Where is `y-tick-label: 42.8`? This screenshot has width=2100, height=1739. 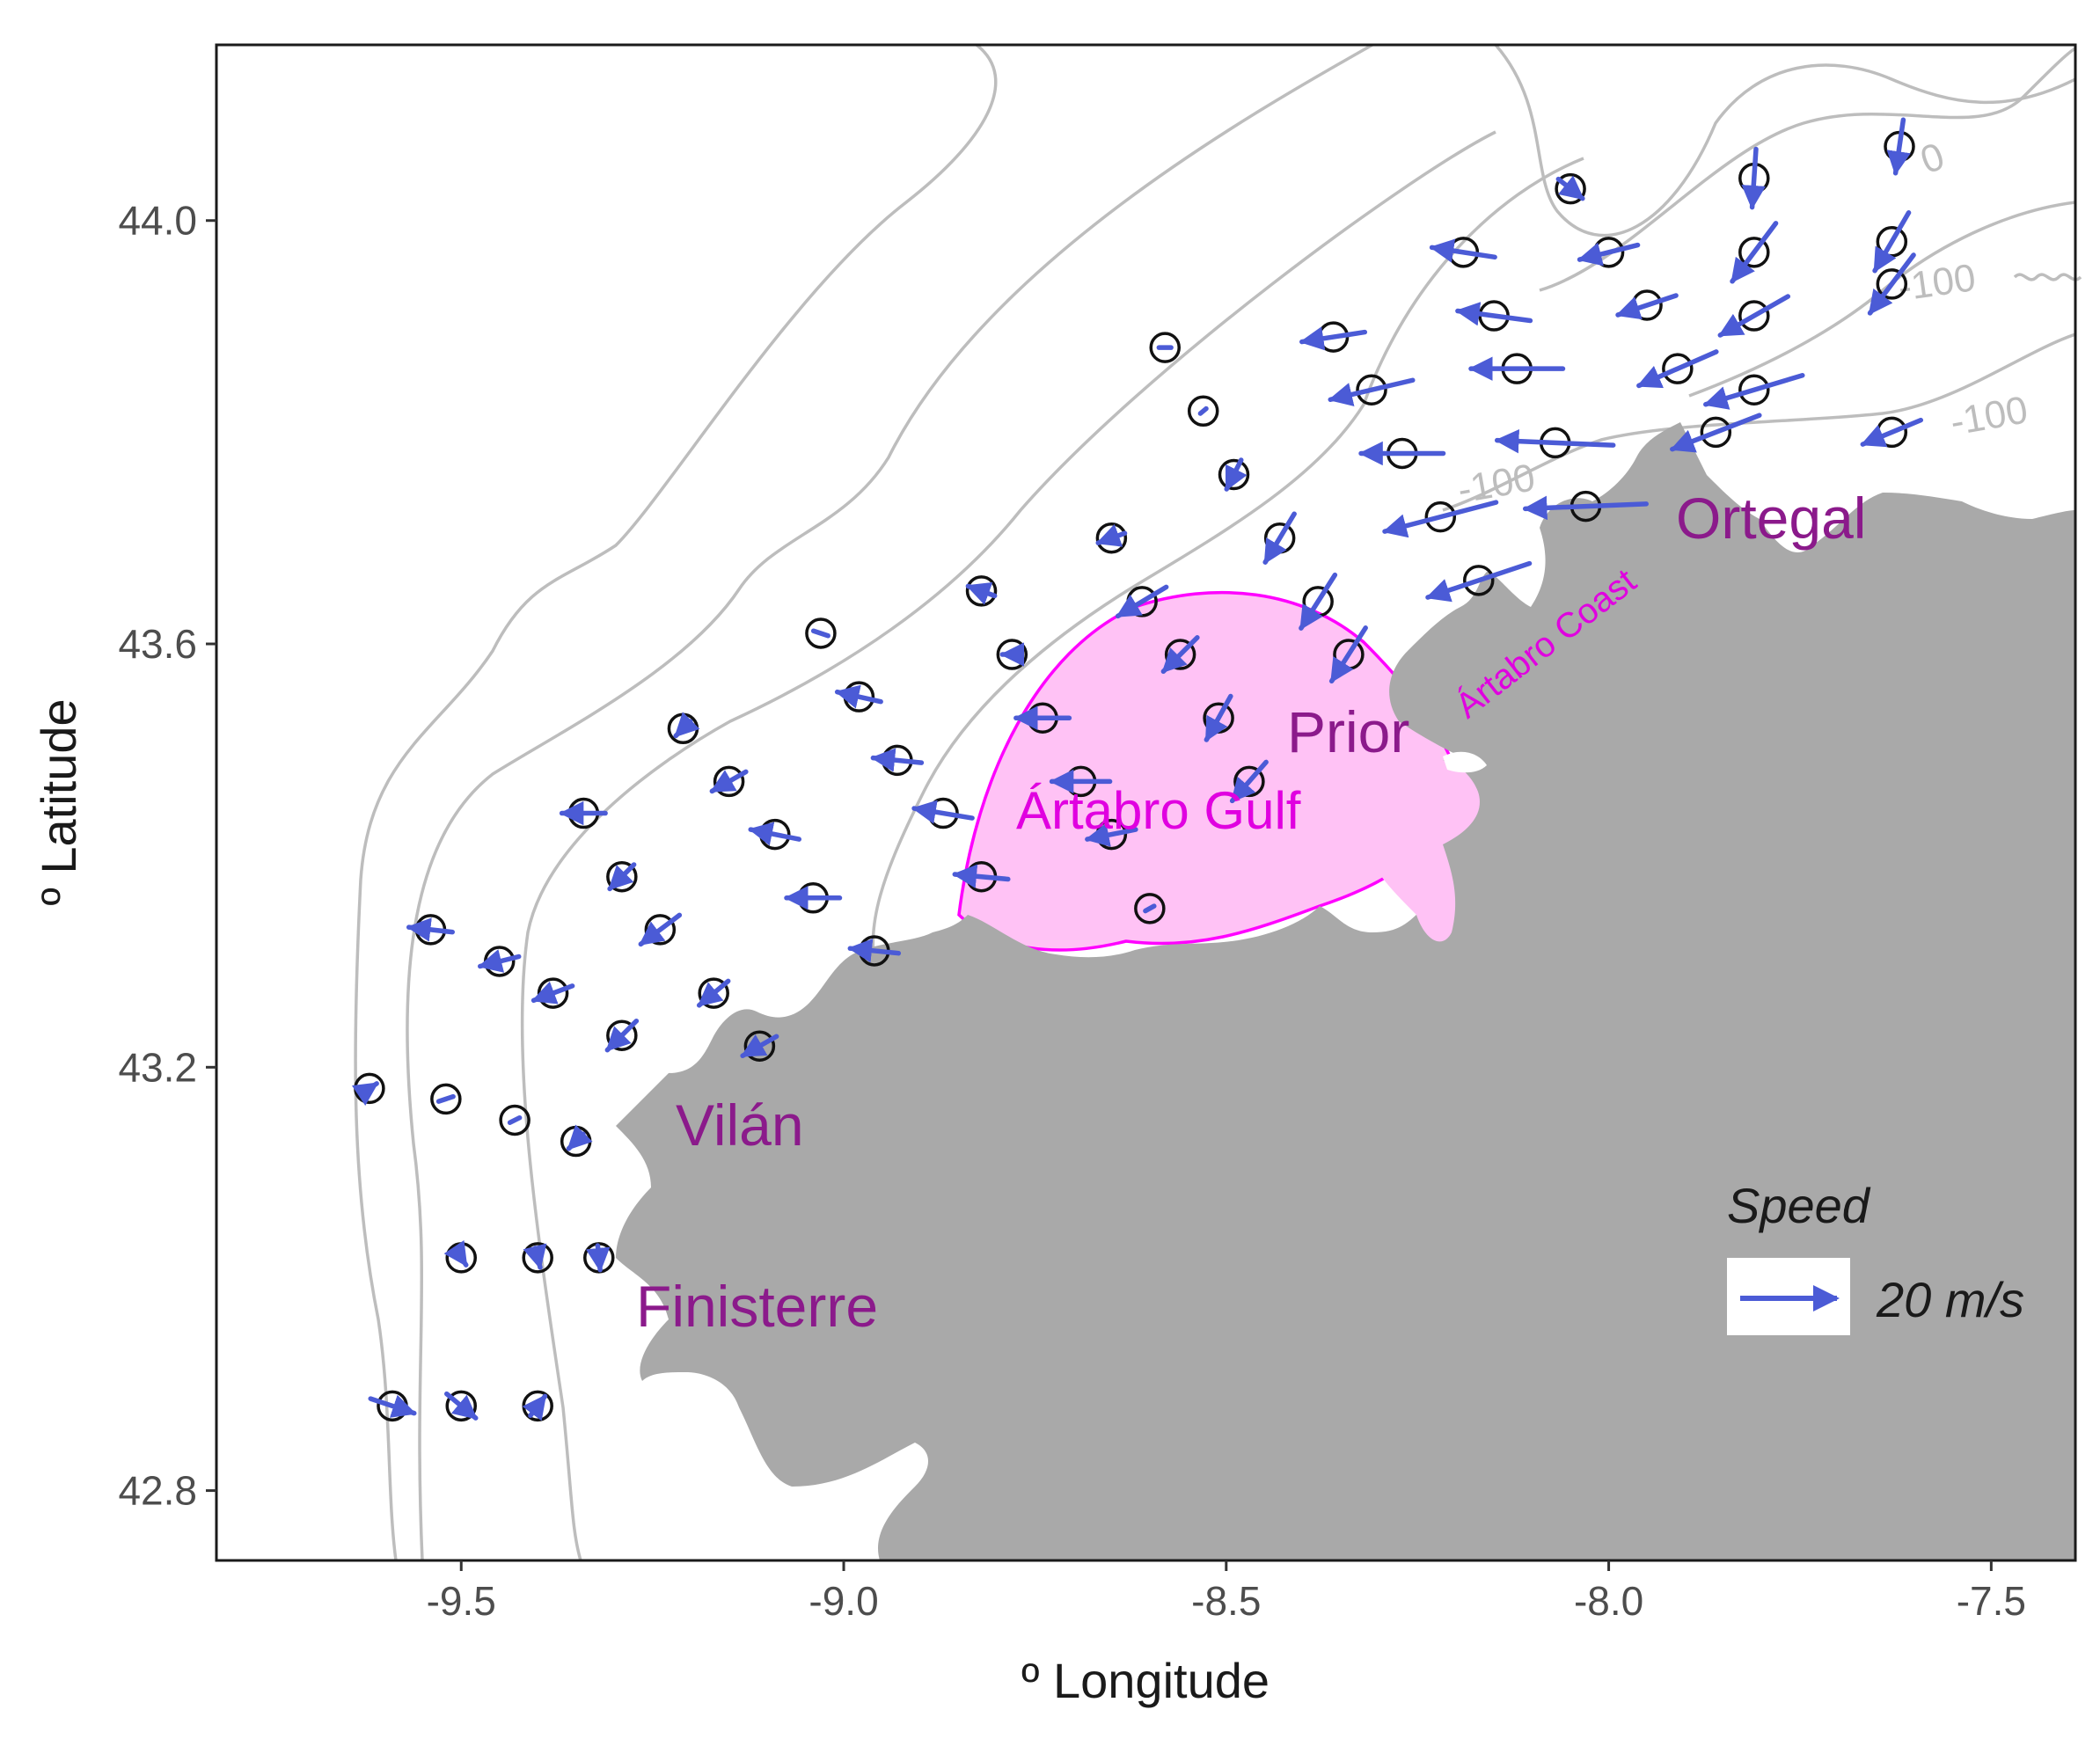 y-tick-label: 42.8 is located at coordinates (157, 1491).